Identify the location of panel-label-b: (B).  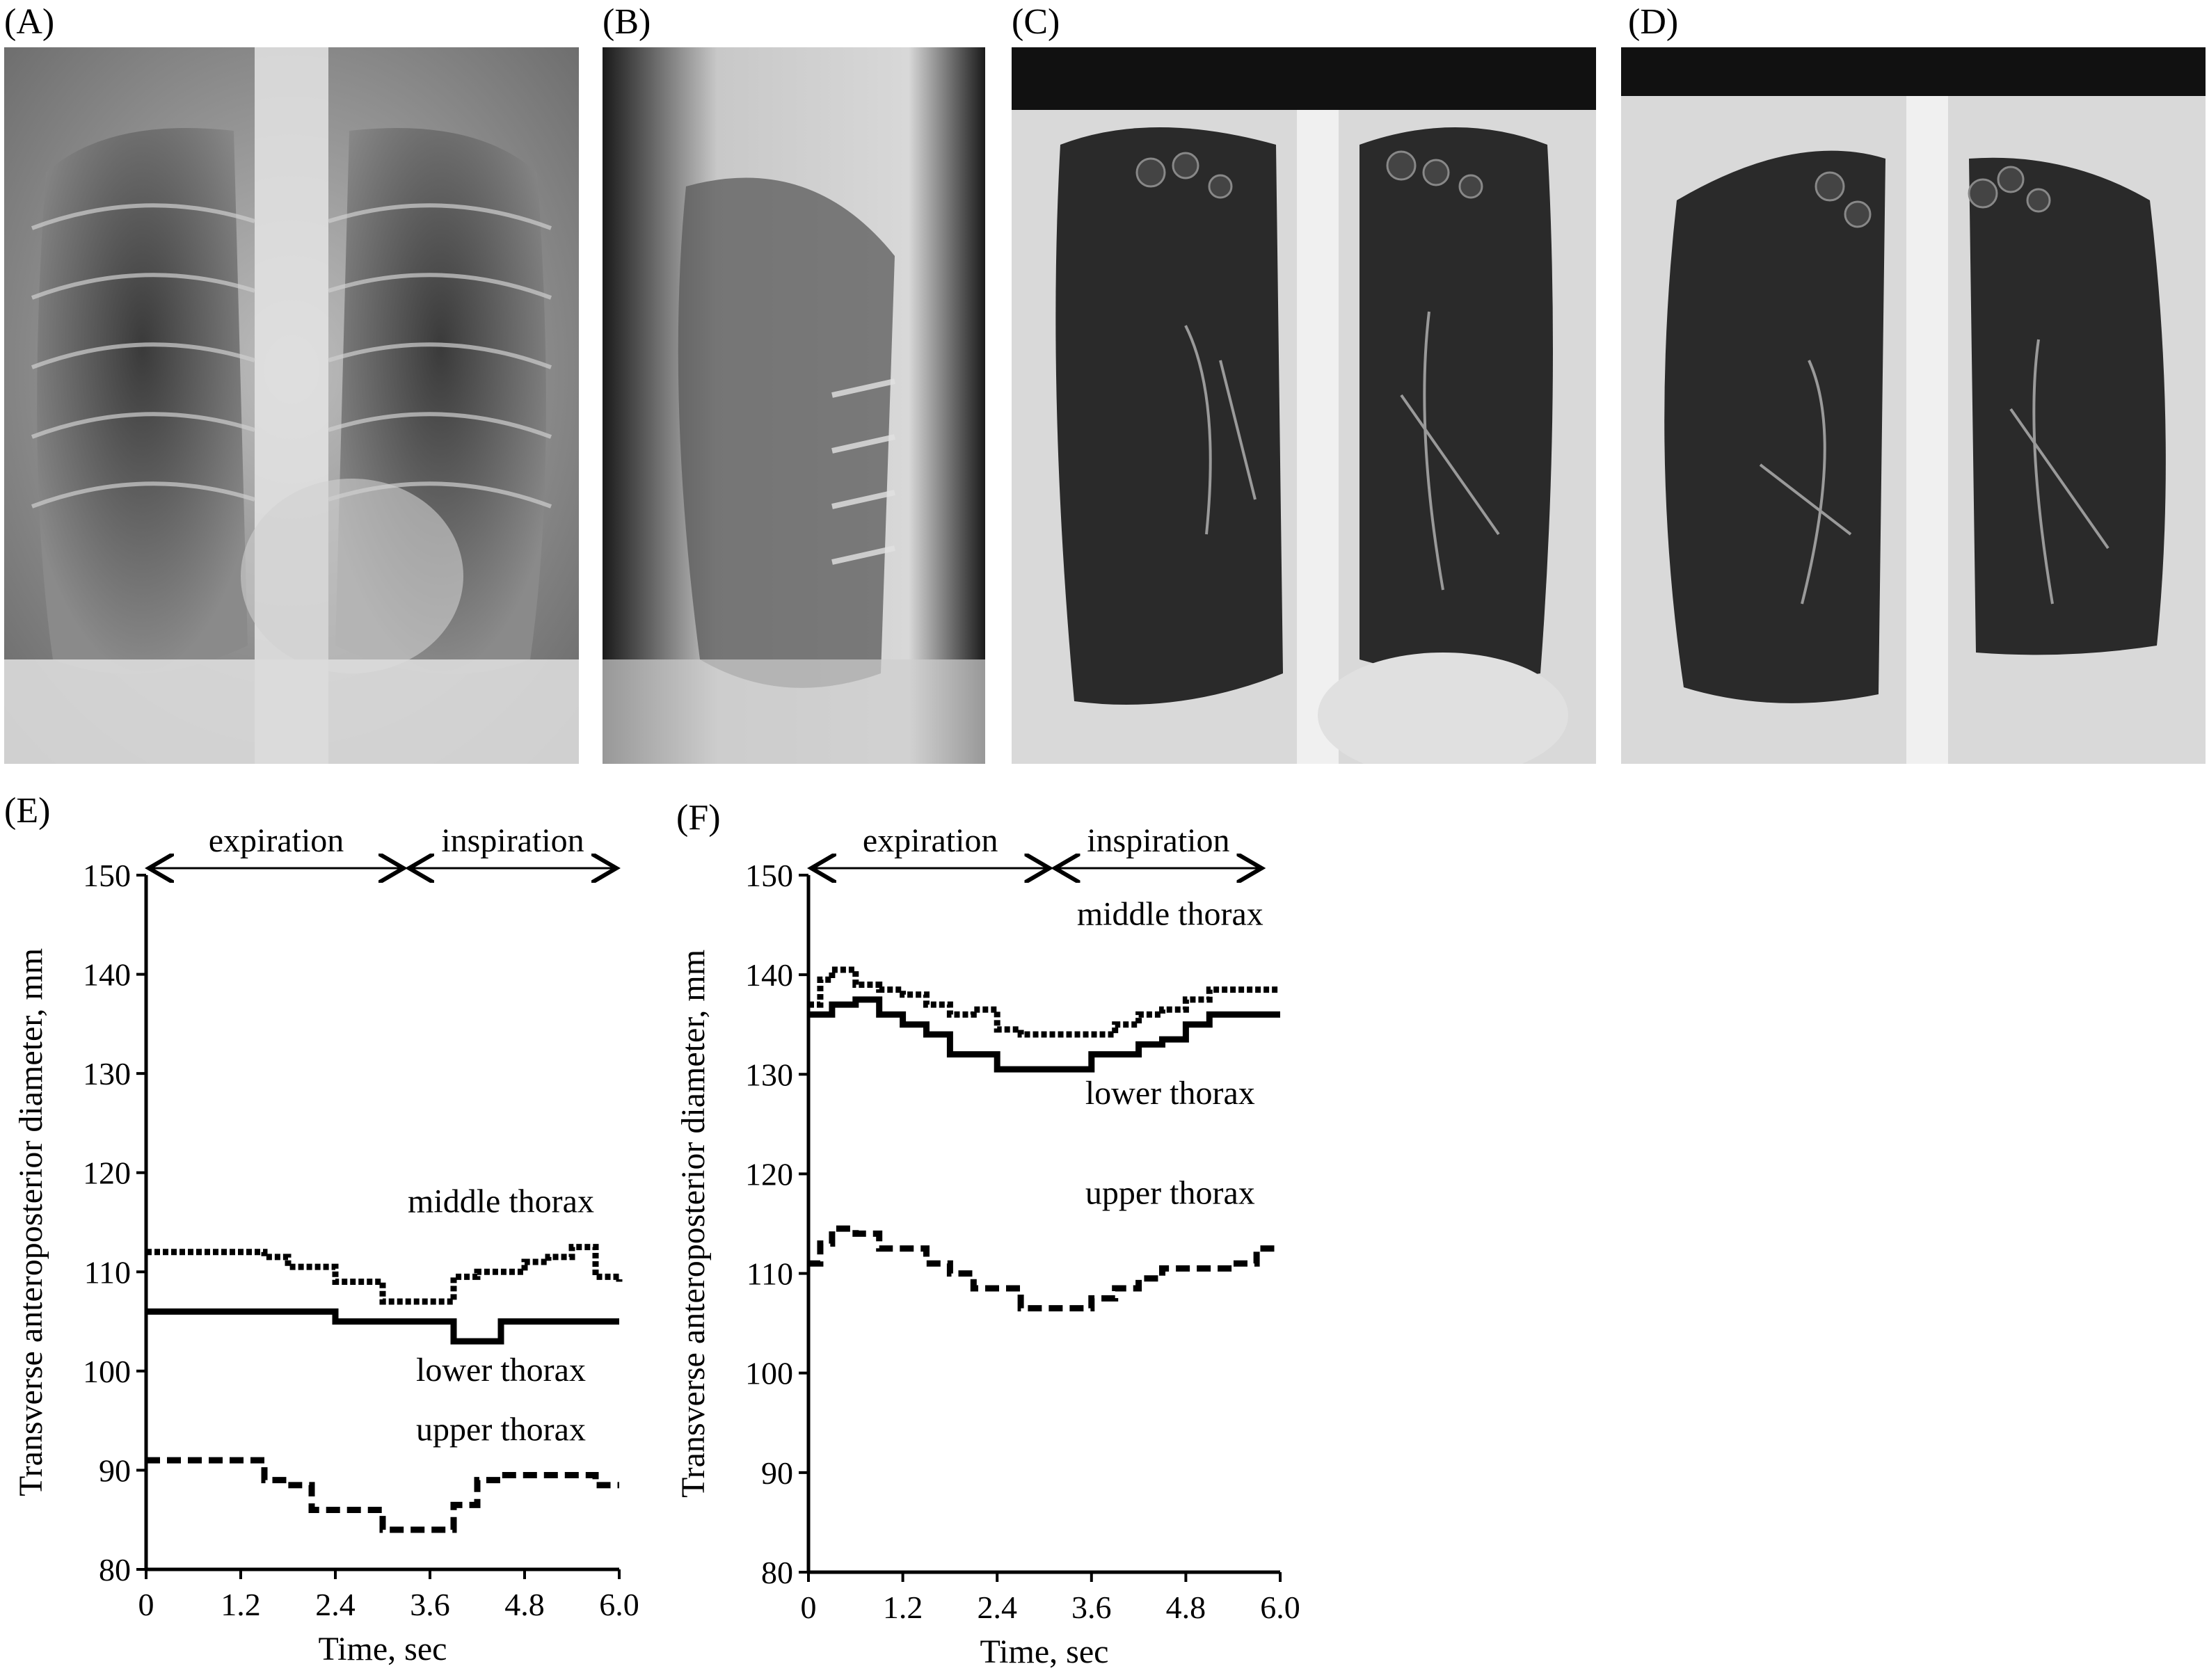
(627, 22).